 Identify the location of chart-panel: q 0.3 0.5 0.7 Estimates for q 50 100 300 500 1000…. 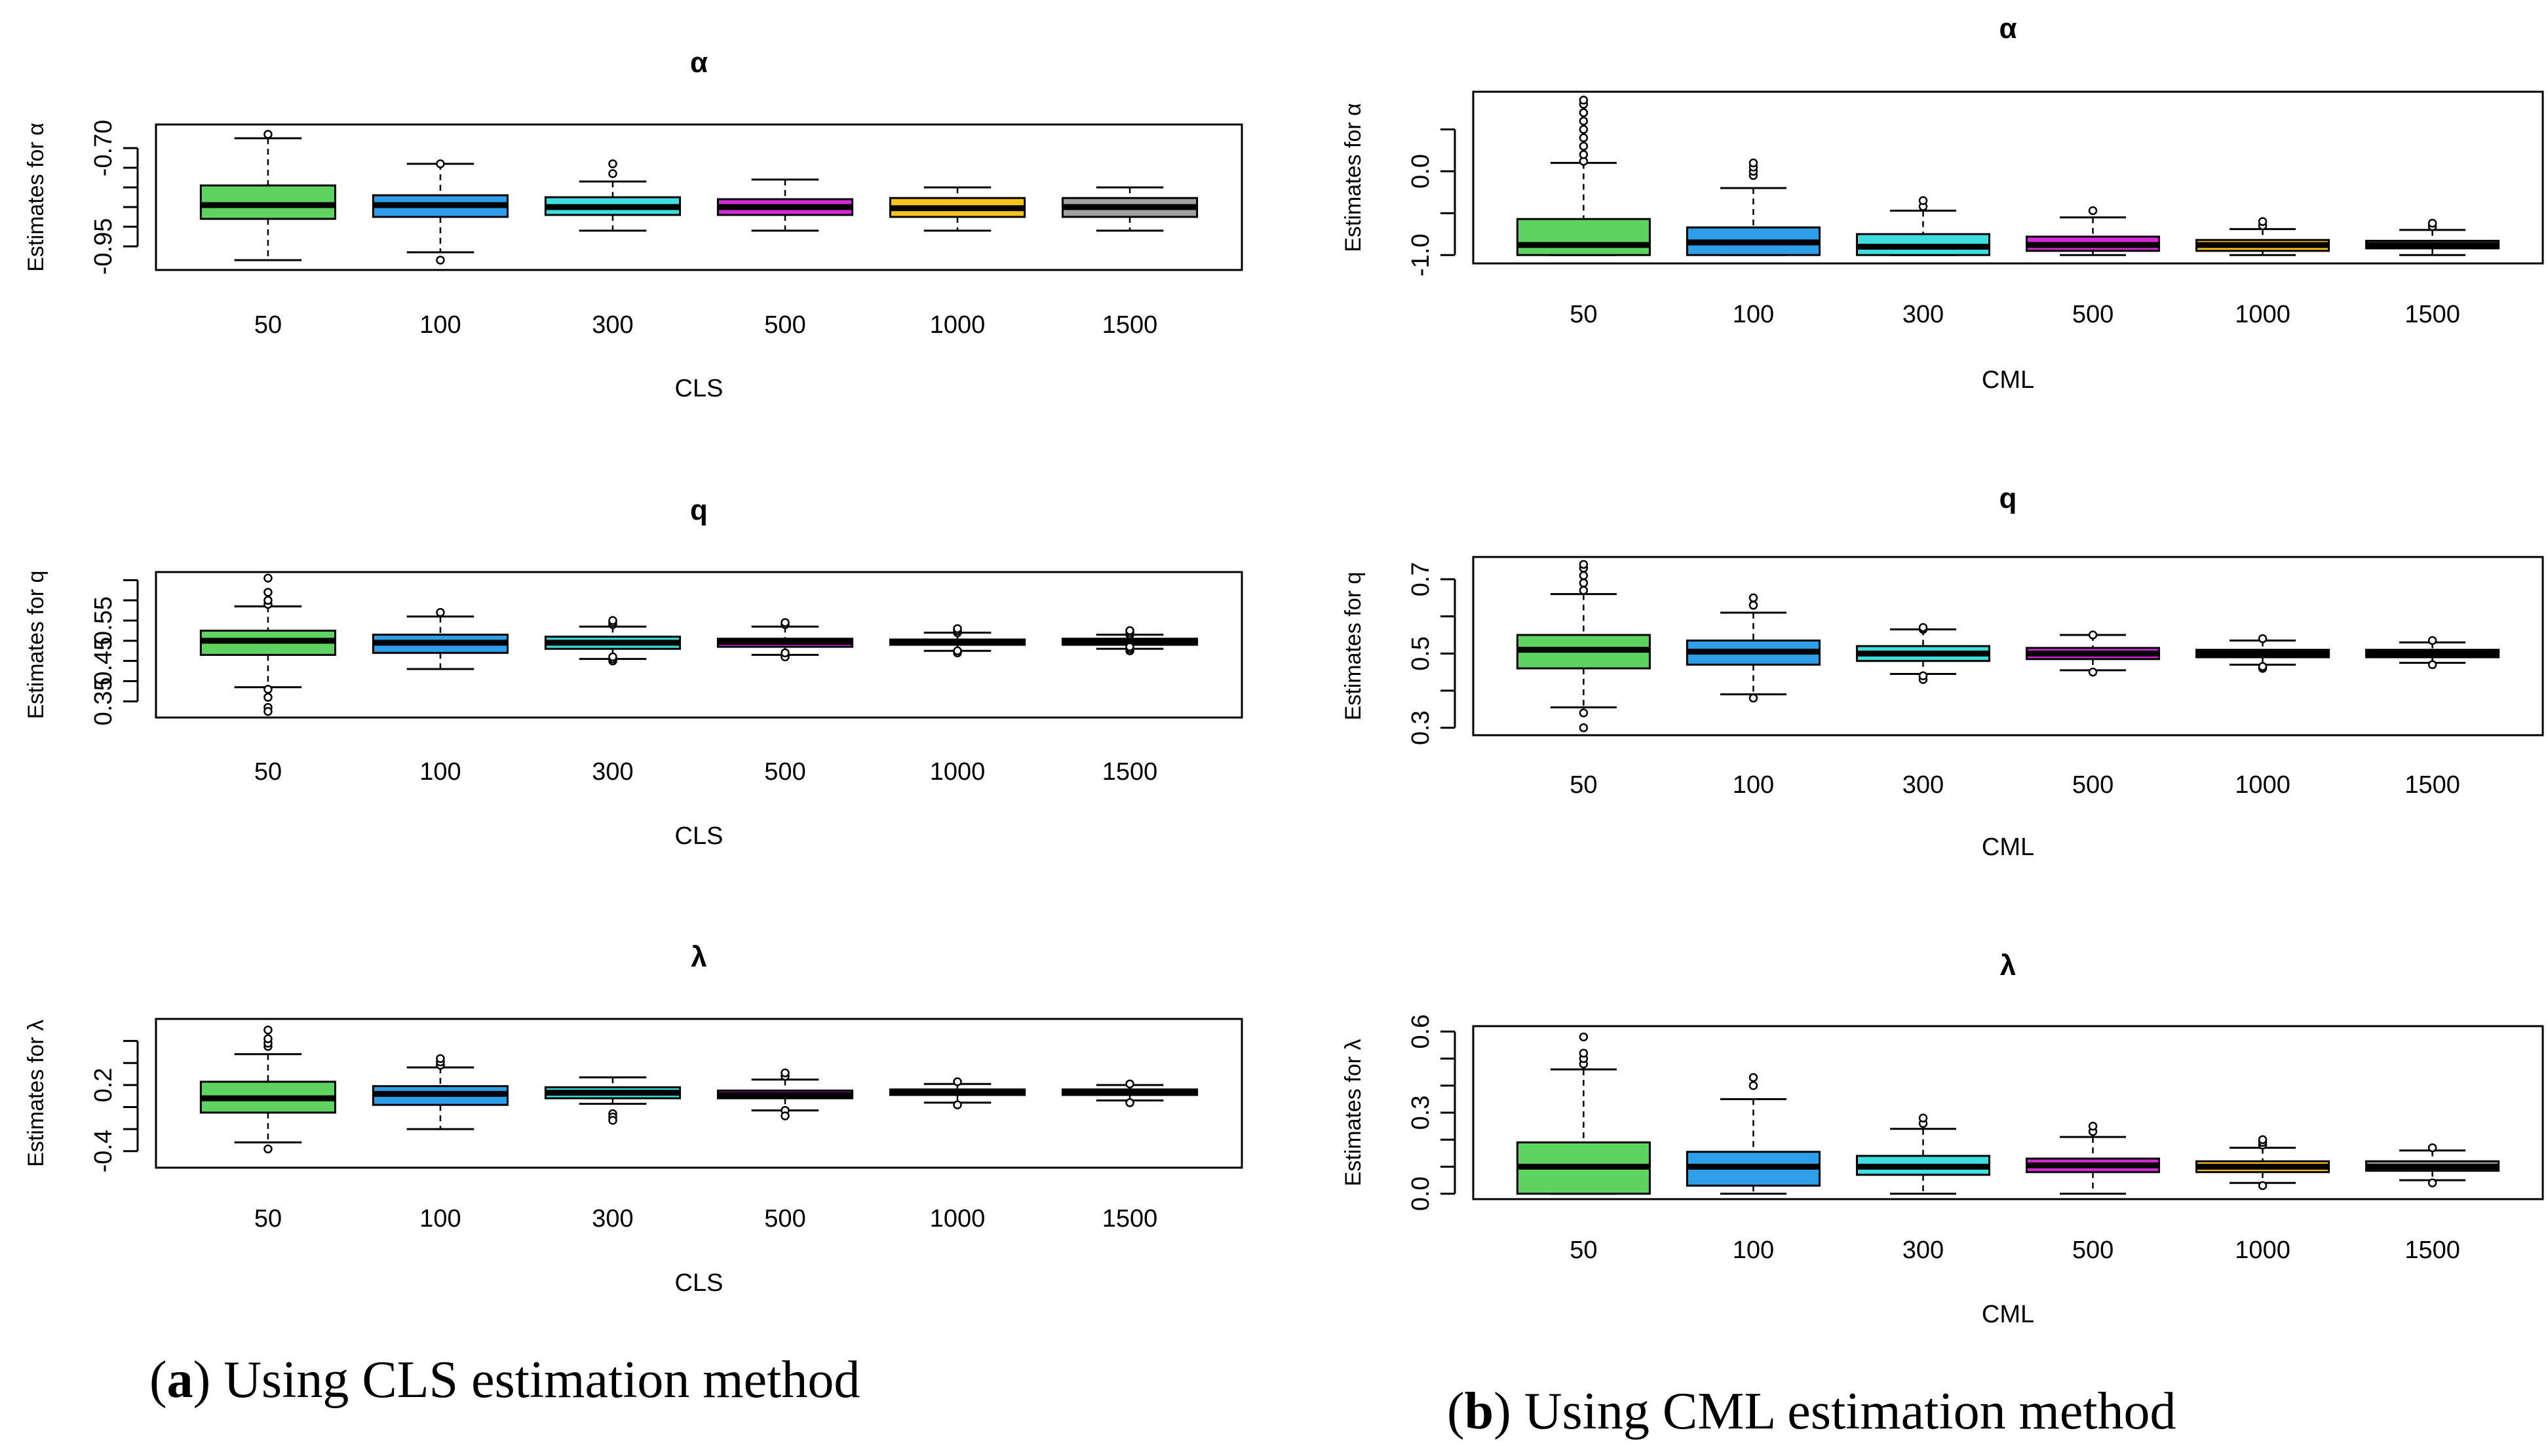
(1942, 671).